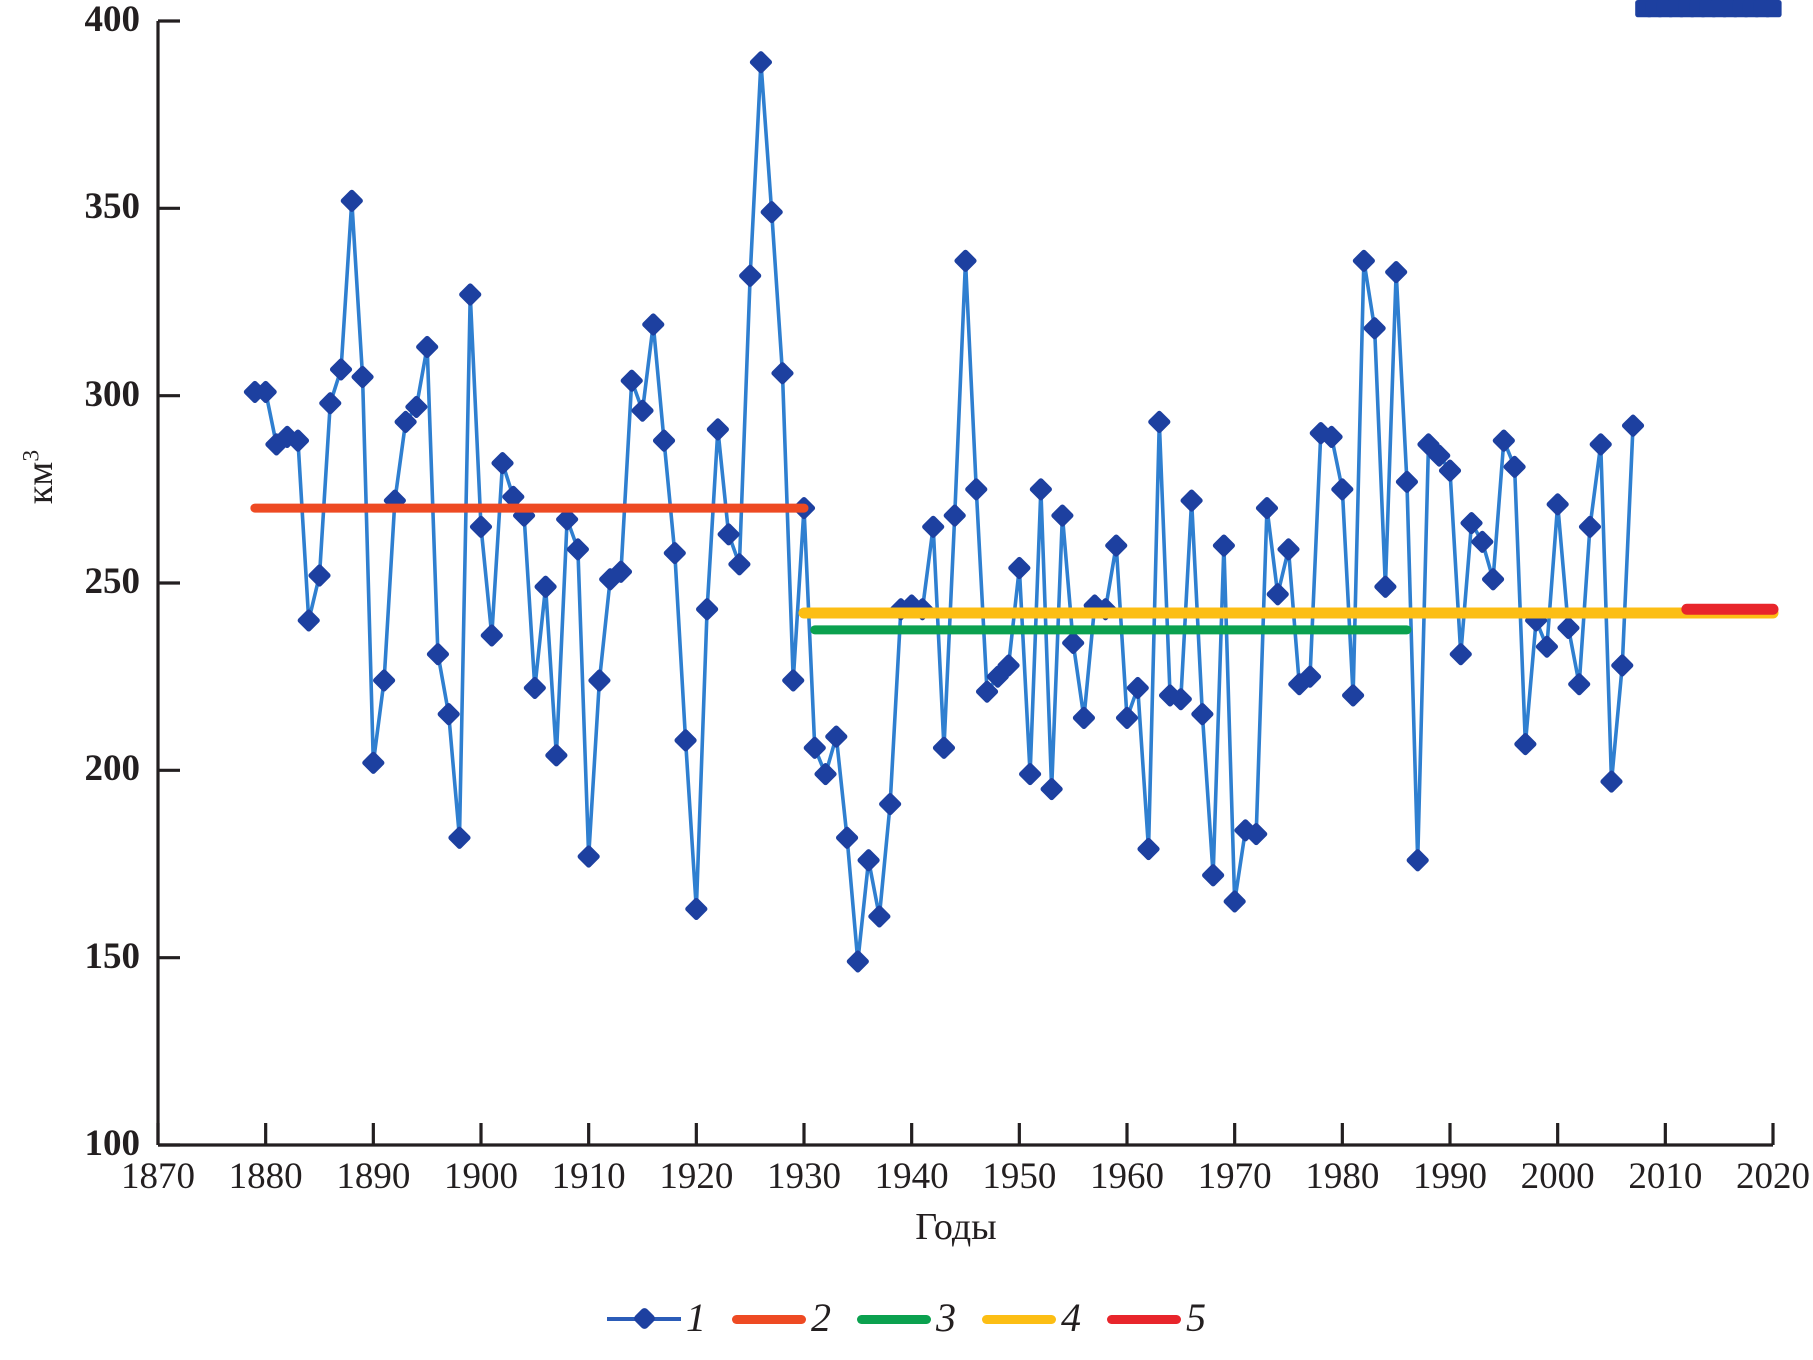 The width and height of the screenshot is (1813, 1360). Describe the element at coordinates (1127, 1176) in the screenshot. I see `x-axis-tick-label: 1960` at that location.